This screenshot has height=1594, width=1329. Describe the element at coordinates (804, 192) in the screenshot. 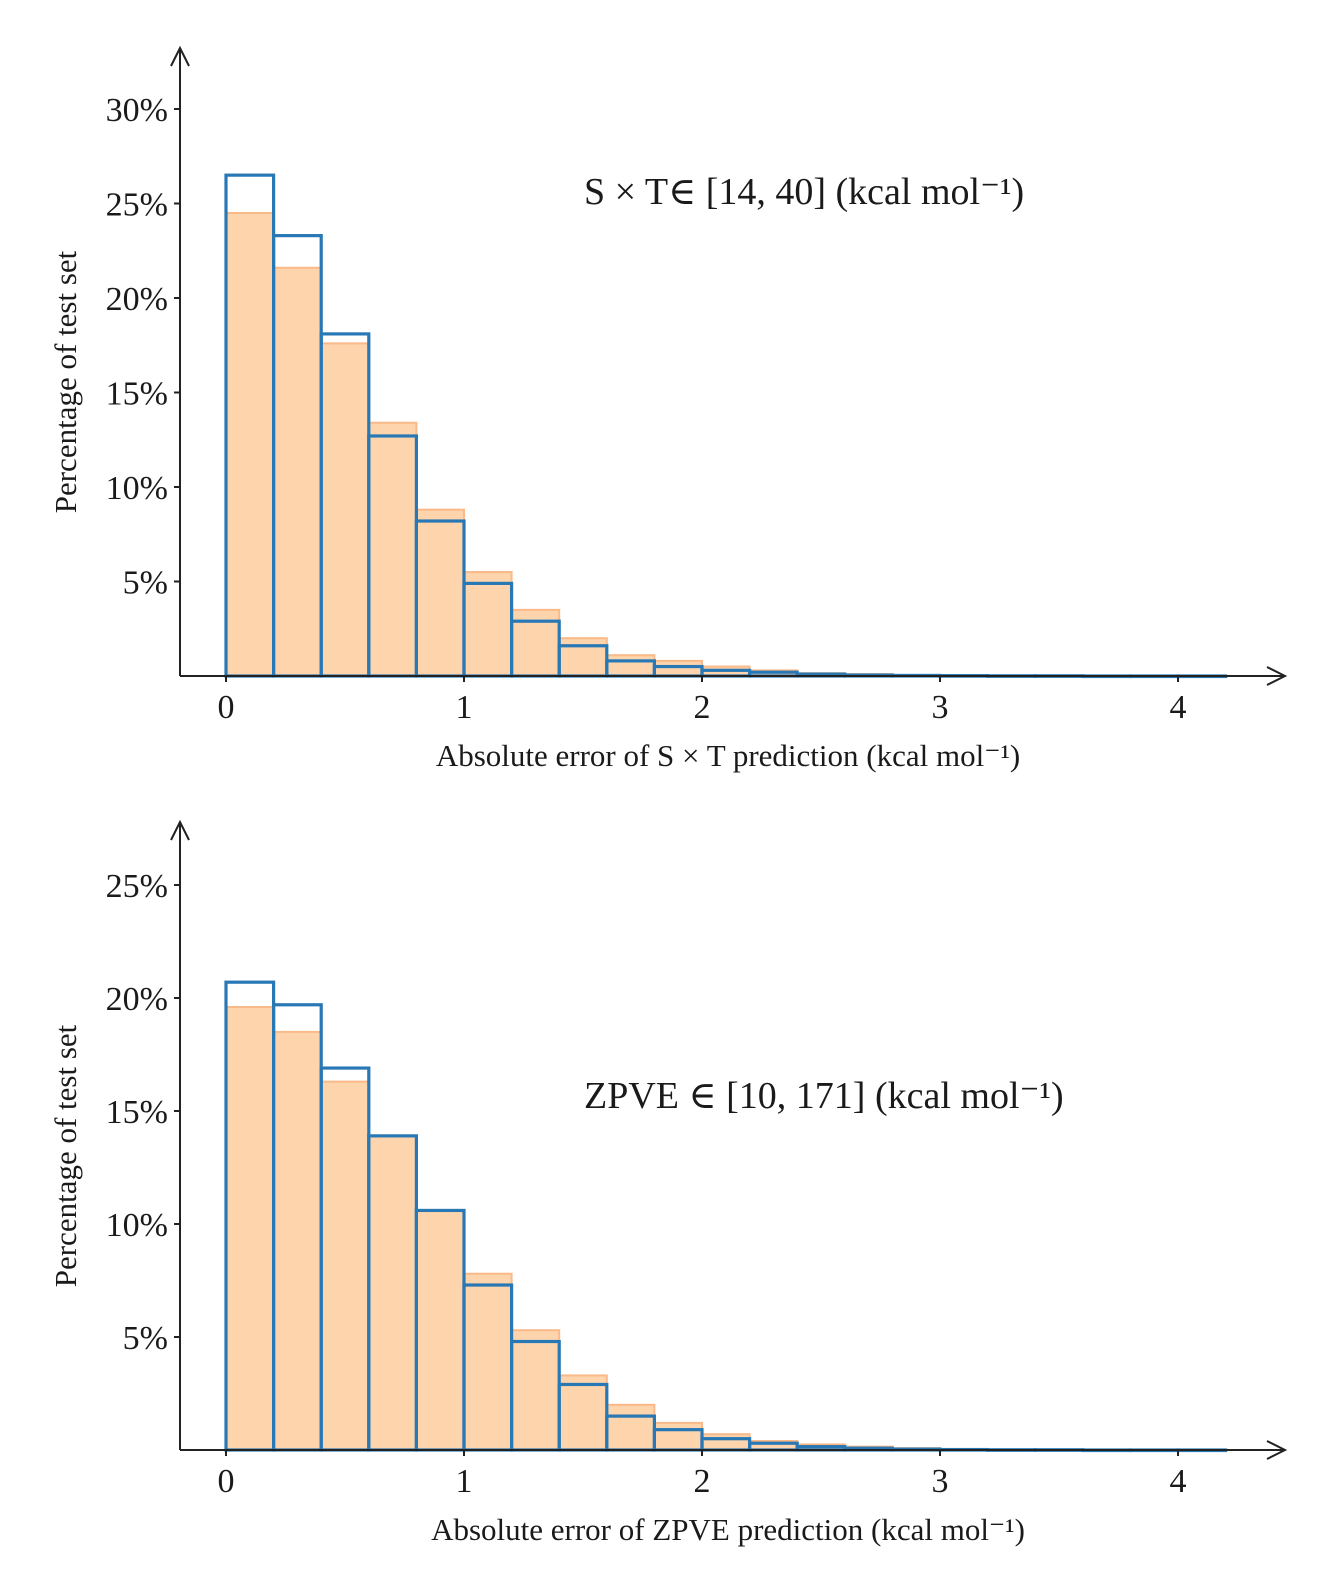

I see `range-annotation: S × T∈ [14, 40] (kcal mol⁻¹)` at that location.